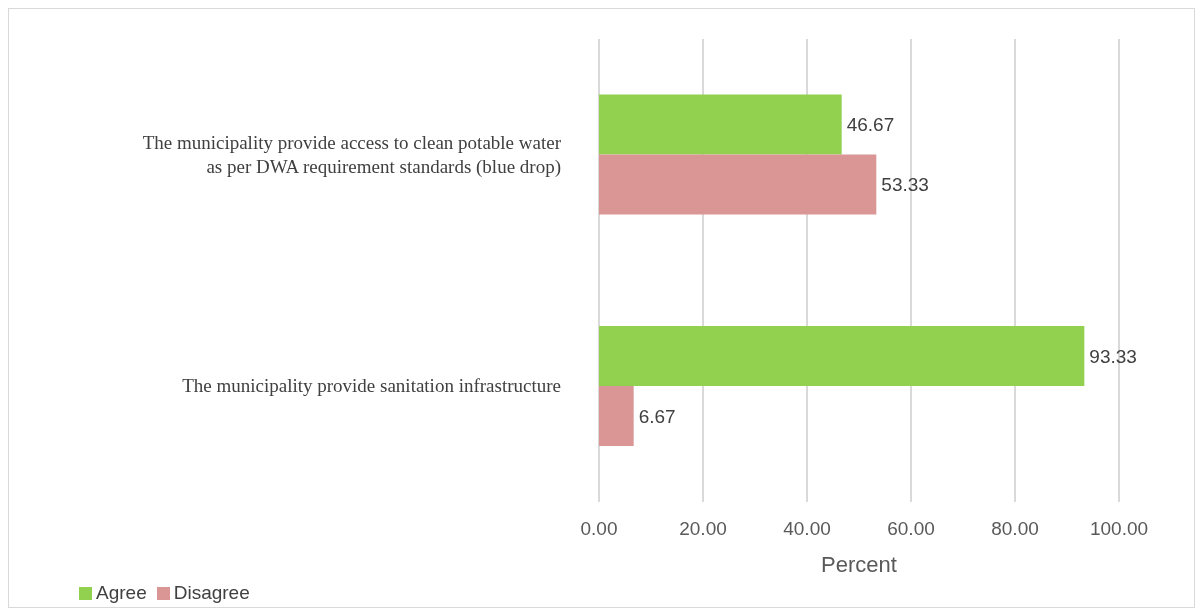 This screenshot has width=1201, height=614. Describe the element at coordinates (352, 154) in the screenshot. I see `y-tick-label: The municipality provide access to clean potable water as per DWA requirement standards (blue drop)` at that location.